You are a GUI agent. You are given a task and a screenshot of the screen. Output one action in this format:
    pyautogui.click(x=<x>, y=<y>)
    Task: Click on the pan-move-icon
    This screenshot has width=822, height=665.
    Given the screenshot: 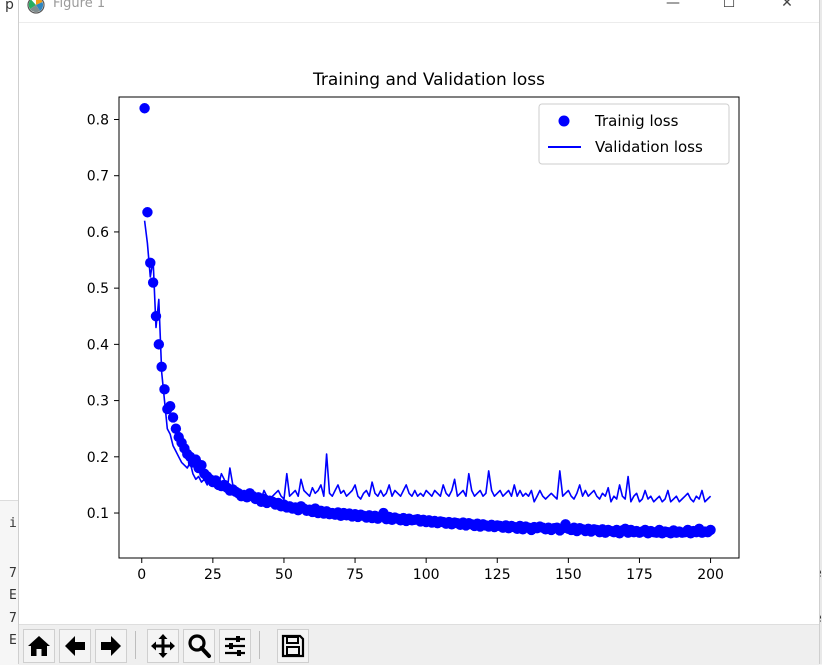 What is the action you would take?
    pyautogui.click(x=163, y=646)
    